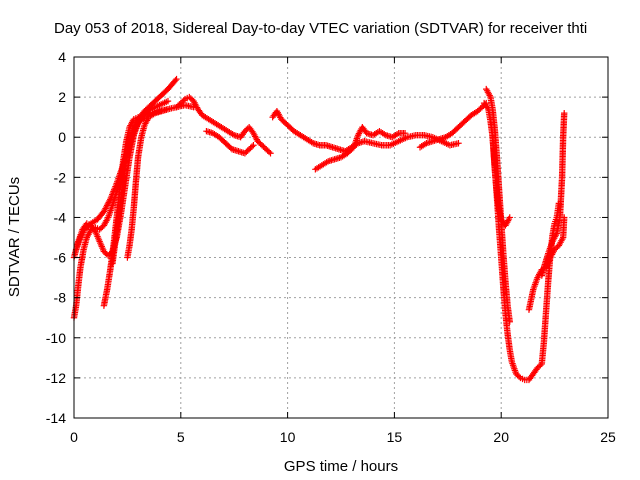 The height and width of the screenshot is (480, 640). I want to click on y-tick-label: 0, so click(62, 137).